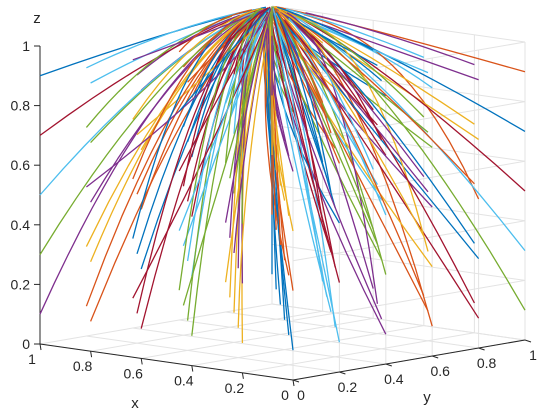 This screenshot has width=550, height=411. Describe the element at coordinates (285, 395) in the screenshot. I see `x-tick-label: 0` at that location.